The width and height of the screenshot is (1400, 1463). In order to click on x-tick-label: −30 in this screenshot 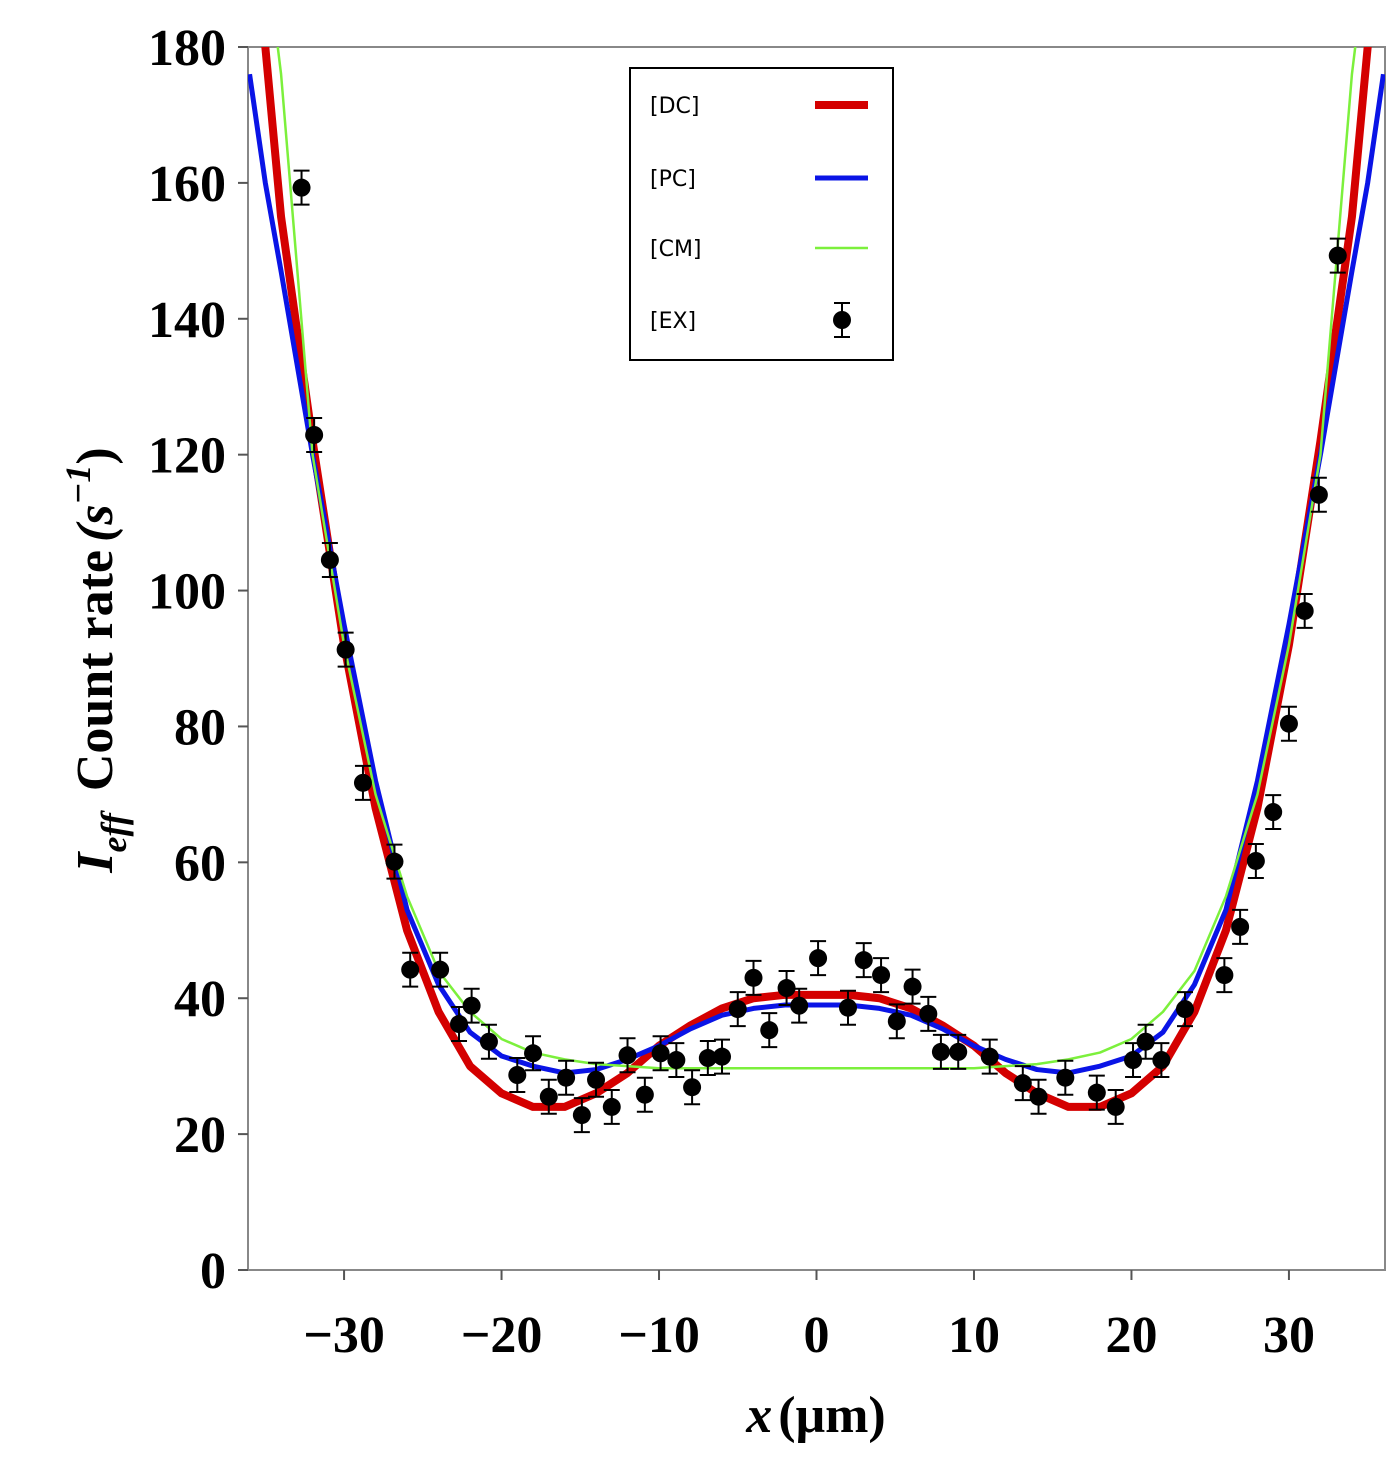, I will do `click(344, 1335)`.